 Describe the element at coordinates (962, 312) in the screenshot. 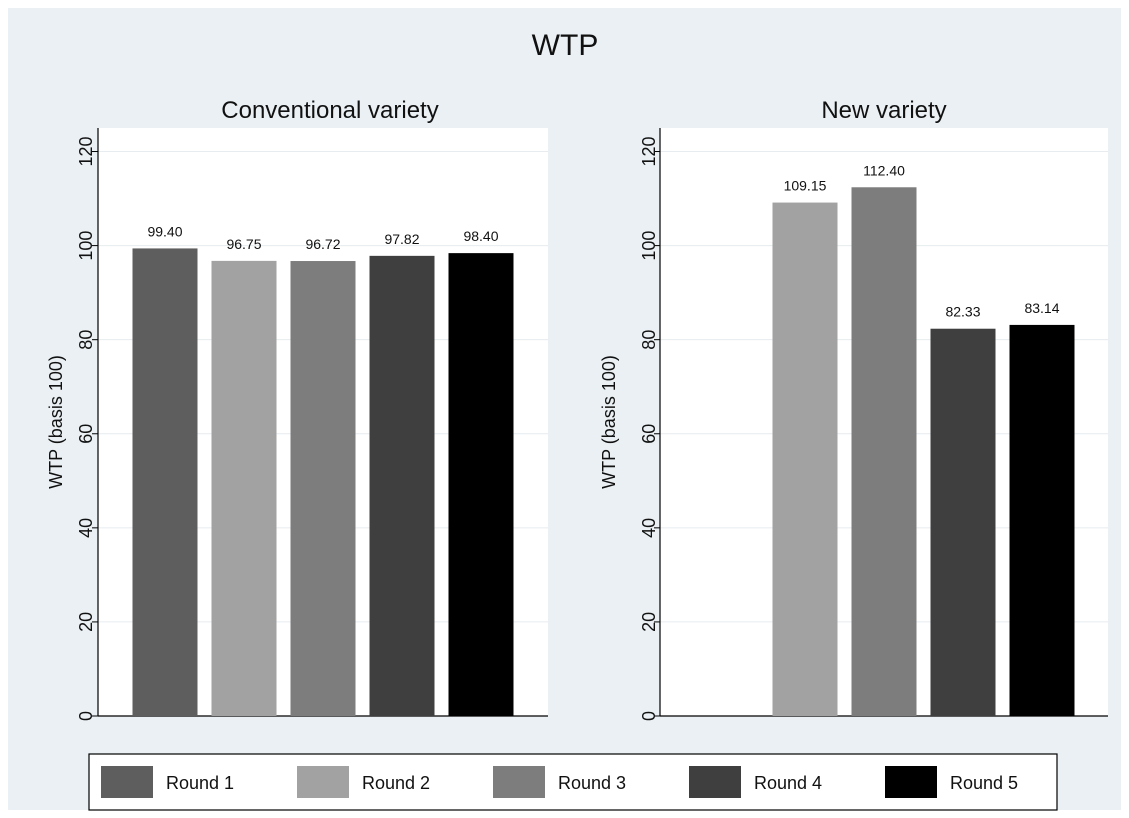

I see `panel-2-bar-round-4-value-label: 82.33` at that location.